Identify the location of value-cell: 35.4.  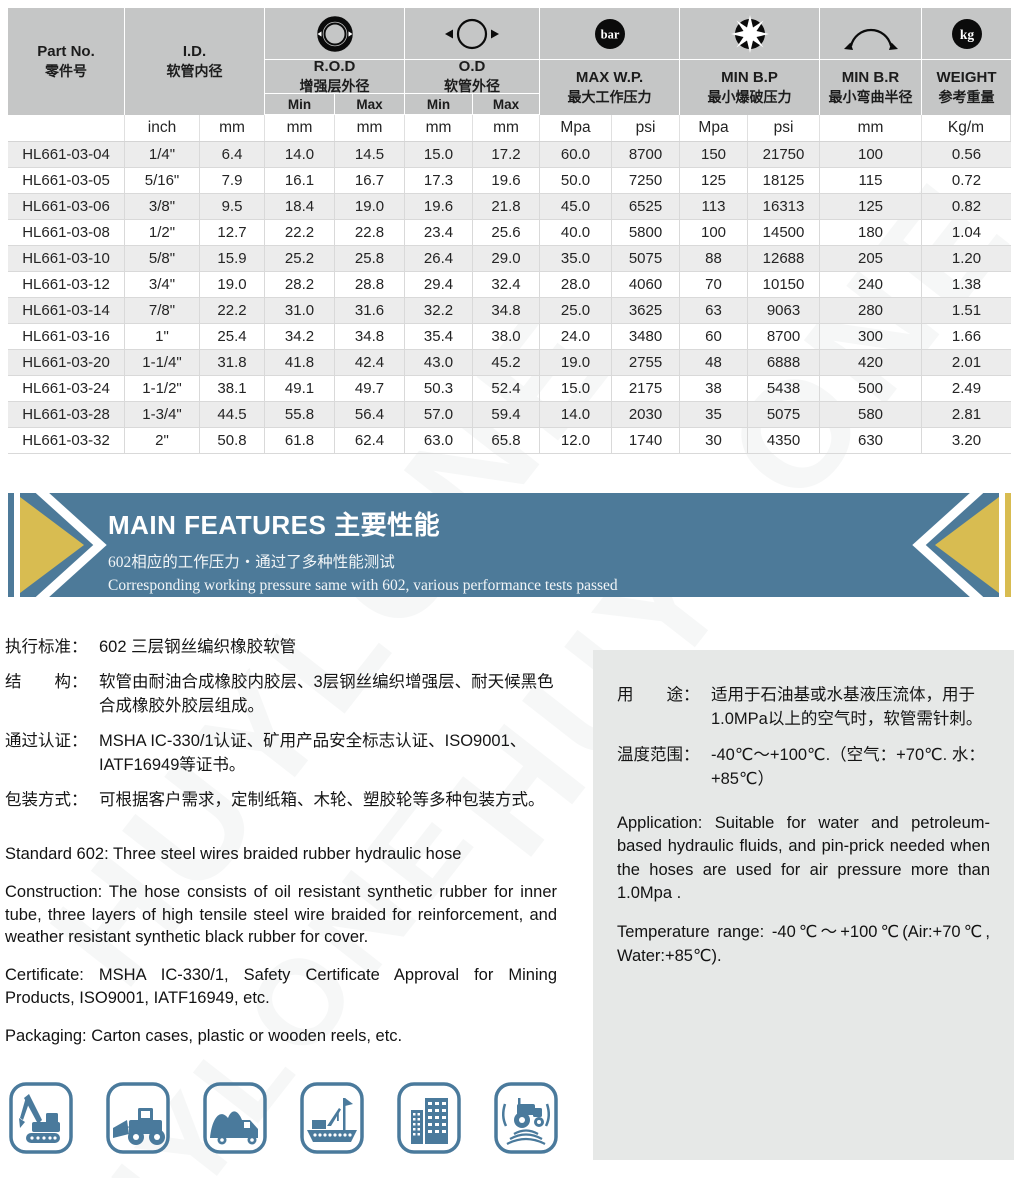
(439, 336).